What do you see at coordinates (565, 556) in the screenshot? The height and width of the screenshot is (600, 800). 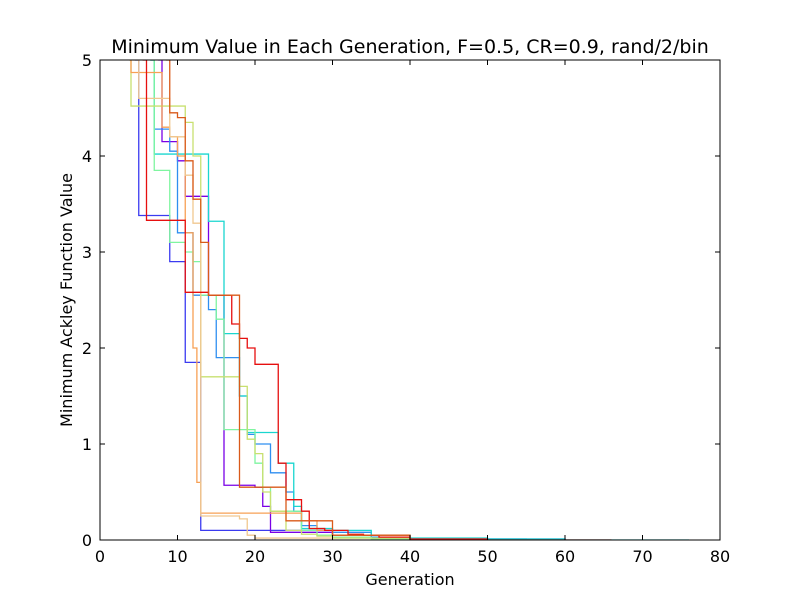 I see `x-tick-label: 60` at bounding box center [565, 556].